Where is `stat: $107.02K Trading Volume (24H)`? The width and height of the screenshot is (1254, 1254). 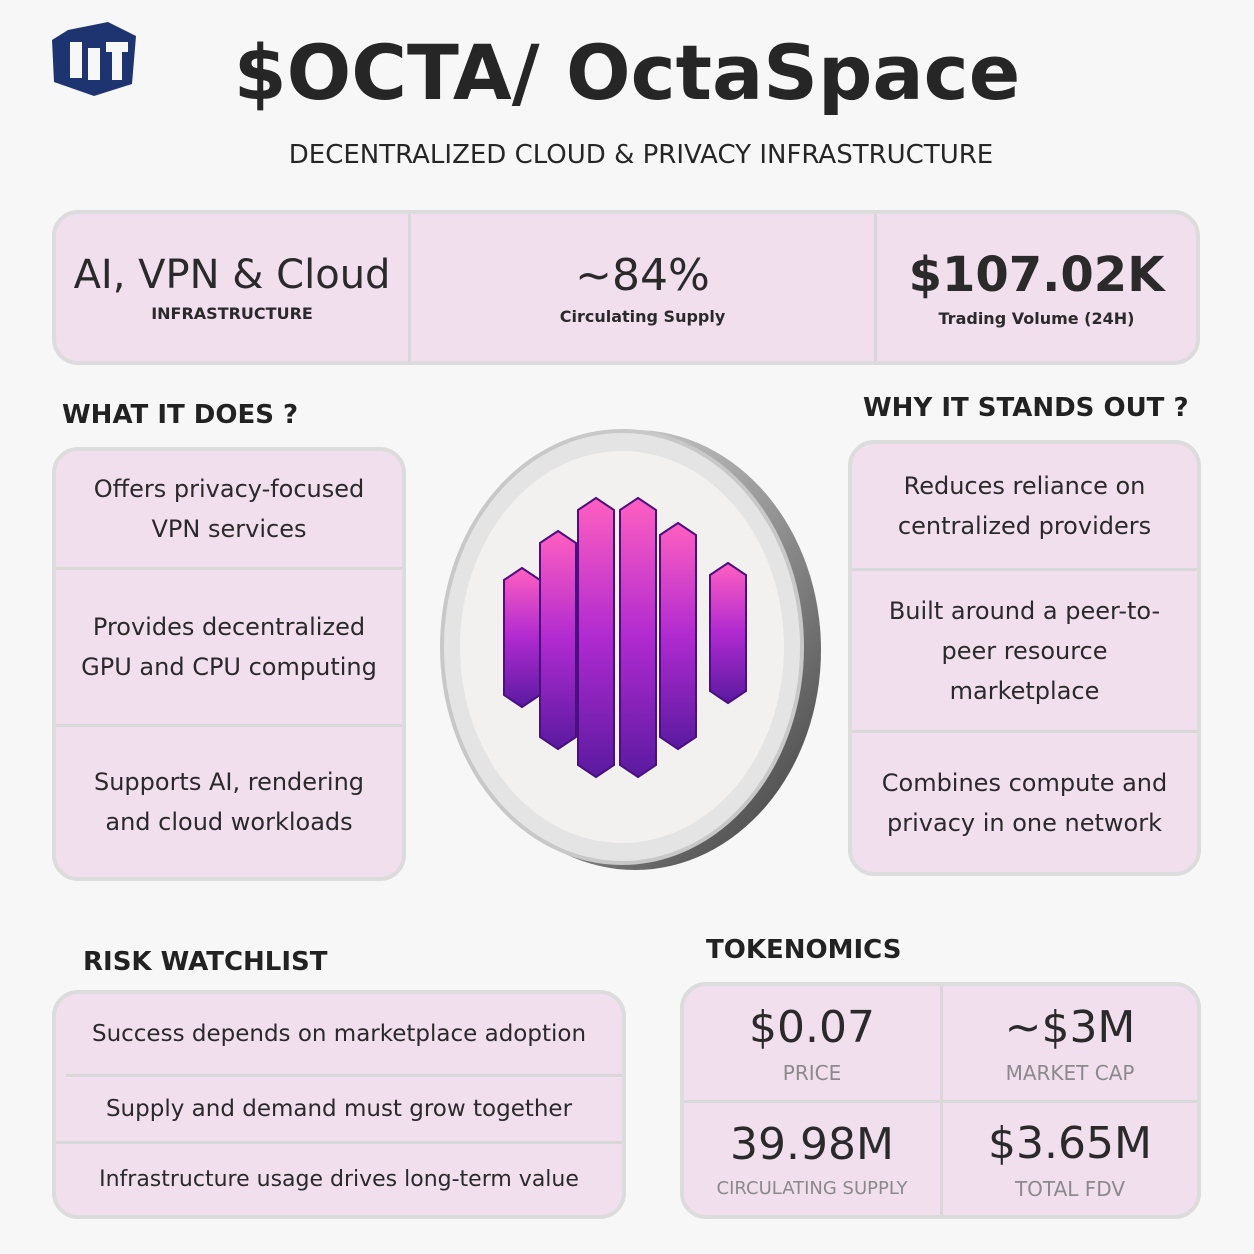 stat: $107.02K Trading Volume (24H) is located at coordinates (1036, 287).